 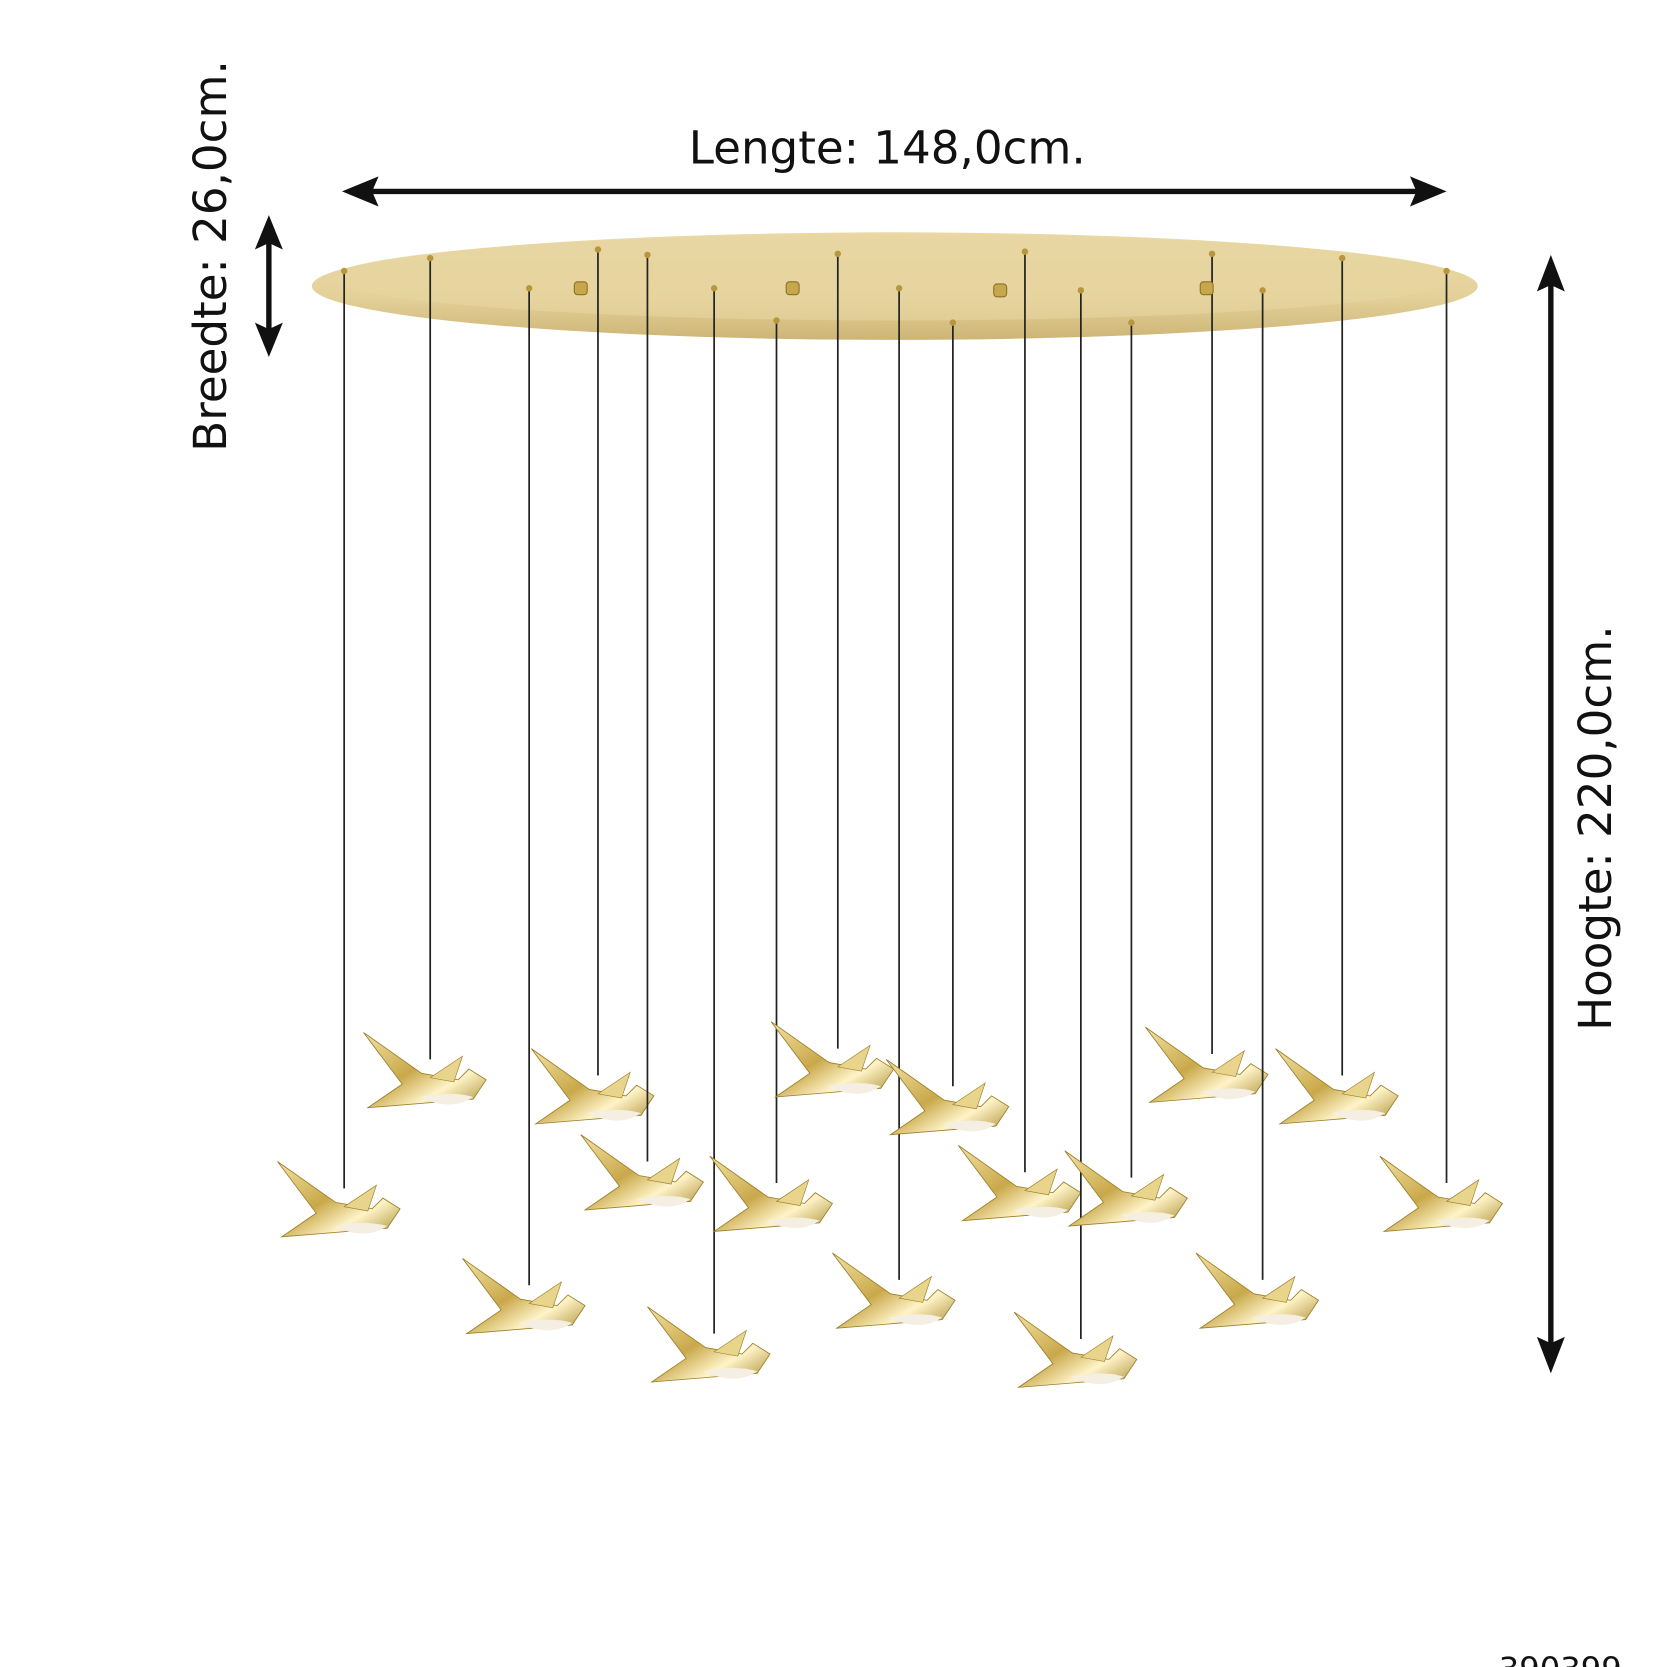 I want to click on width-label: Breedte: 26,0cm., so click(x=210, y=256).